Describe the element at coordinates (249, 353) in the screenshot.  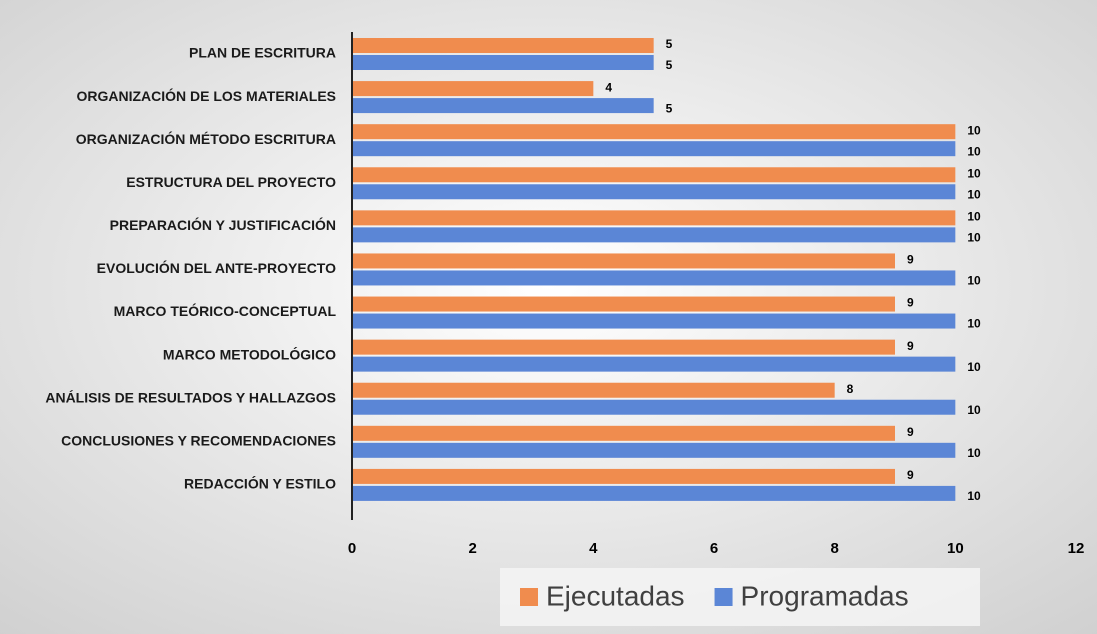
I see `y-tick-label: MARCO METODOLÓGICO` at that location.